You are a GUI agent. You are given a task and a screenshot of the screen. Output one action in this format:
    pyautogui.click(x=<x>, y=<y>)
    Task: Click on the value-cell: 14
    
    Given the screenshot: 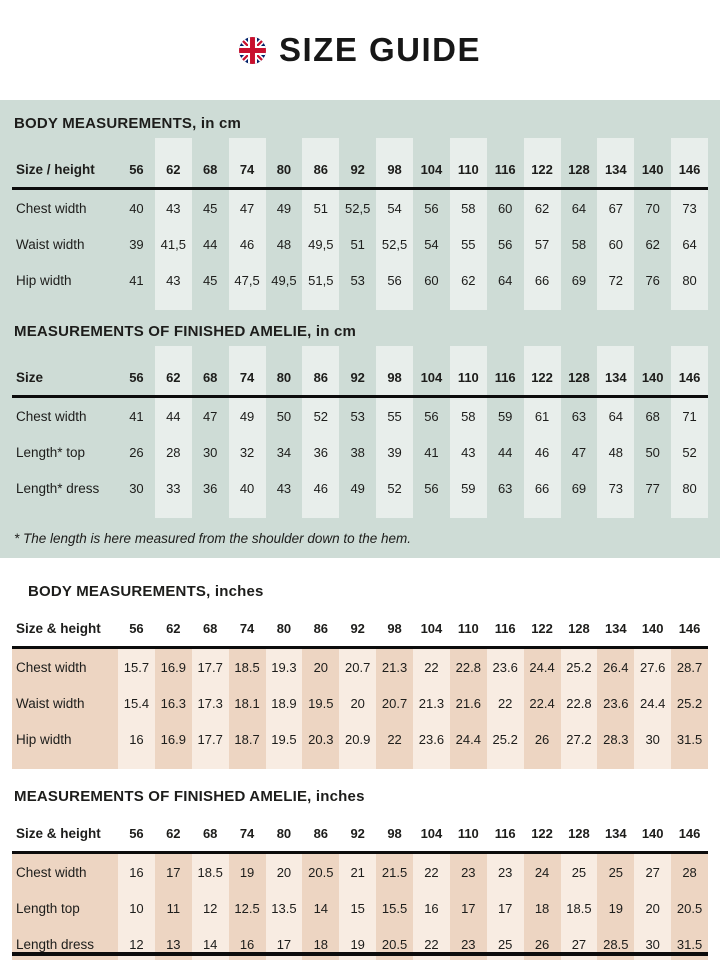 What is the action you would take?
    pyautogui.click(x=321, y=908)
    